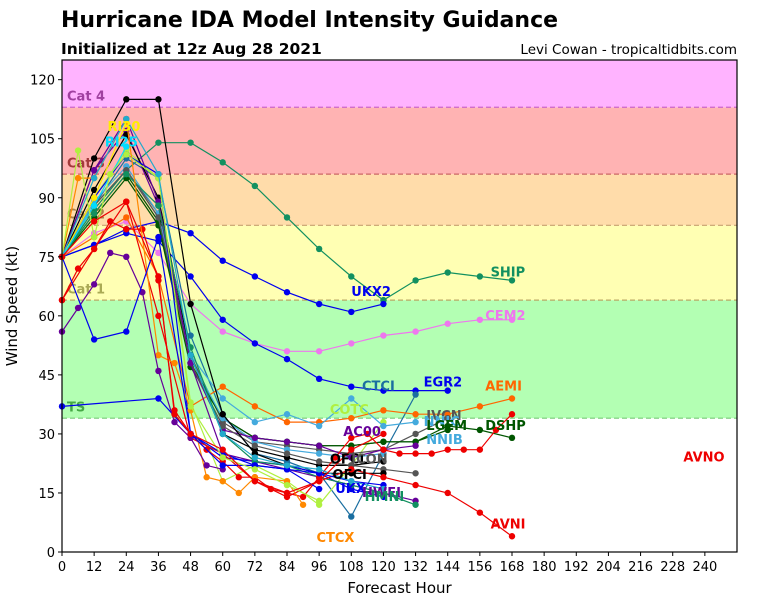 The image size is (768, 600). What do you see at coordinates (51, 553) in the screenshot?
I see `y-tick-label: 0` at bounding box center [51, 553].